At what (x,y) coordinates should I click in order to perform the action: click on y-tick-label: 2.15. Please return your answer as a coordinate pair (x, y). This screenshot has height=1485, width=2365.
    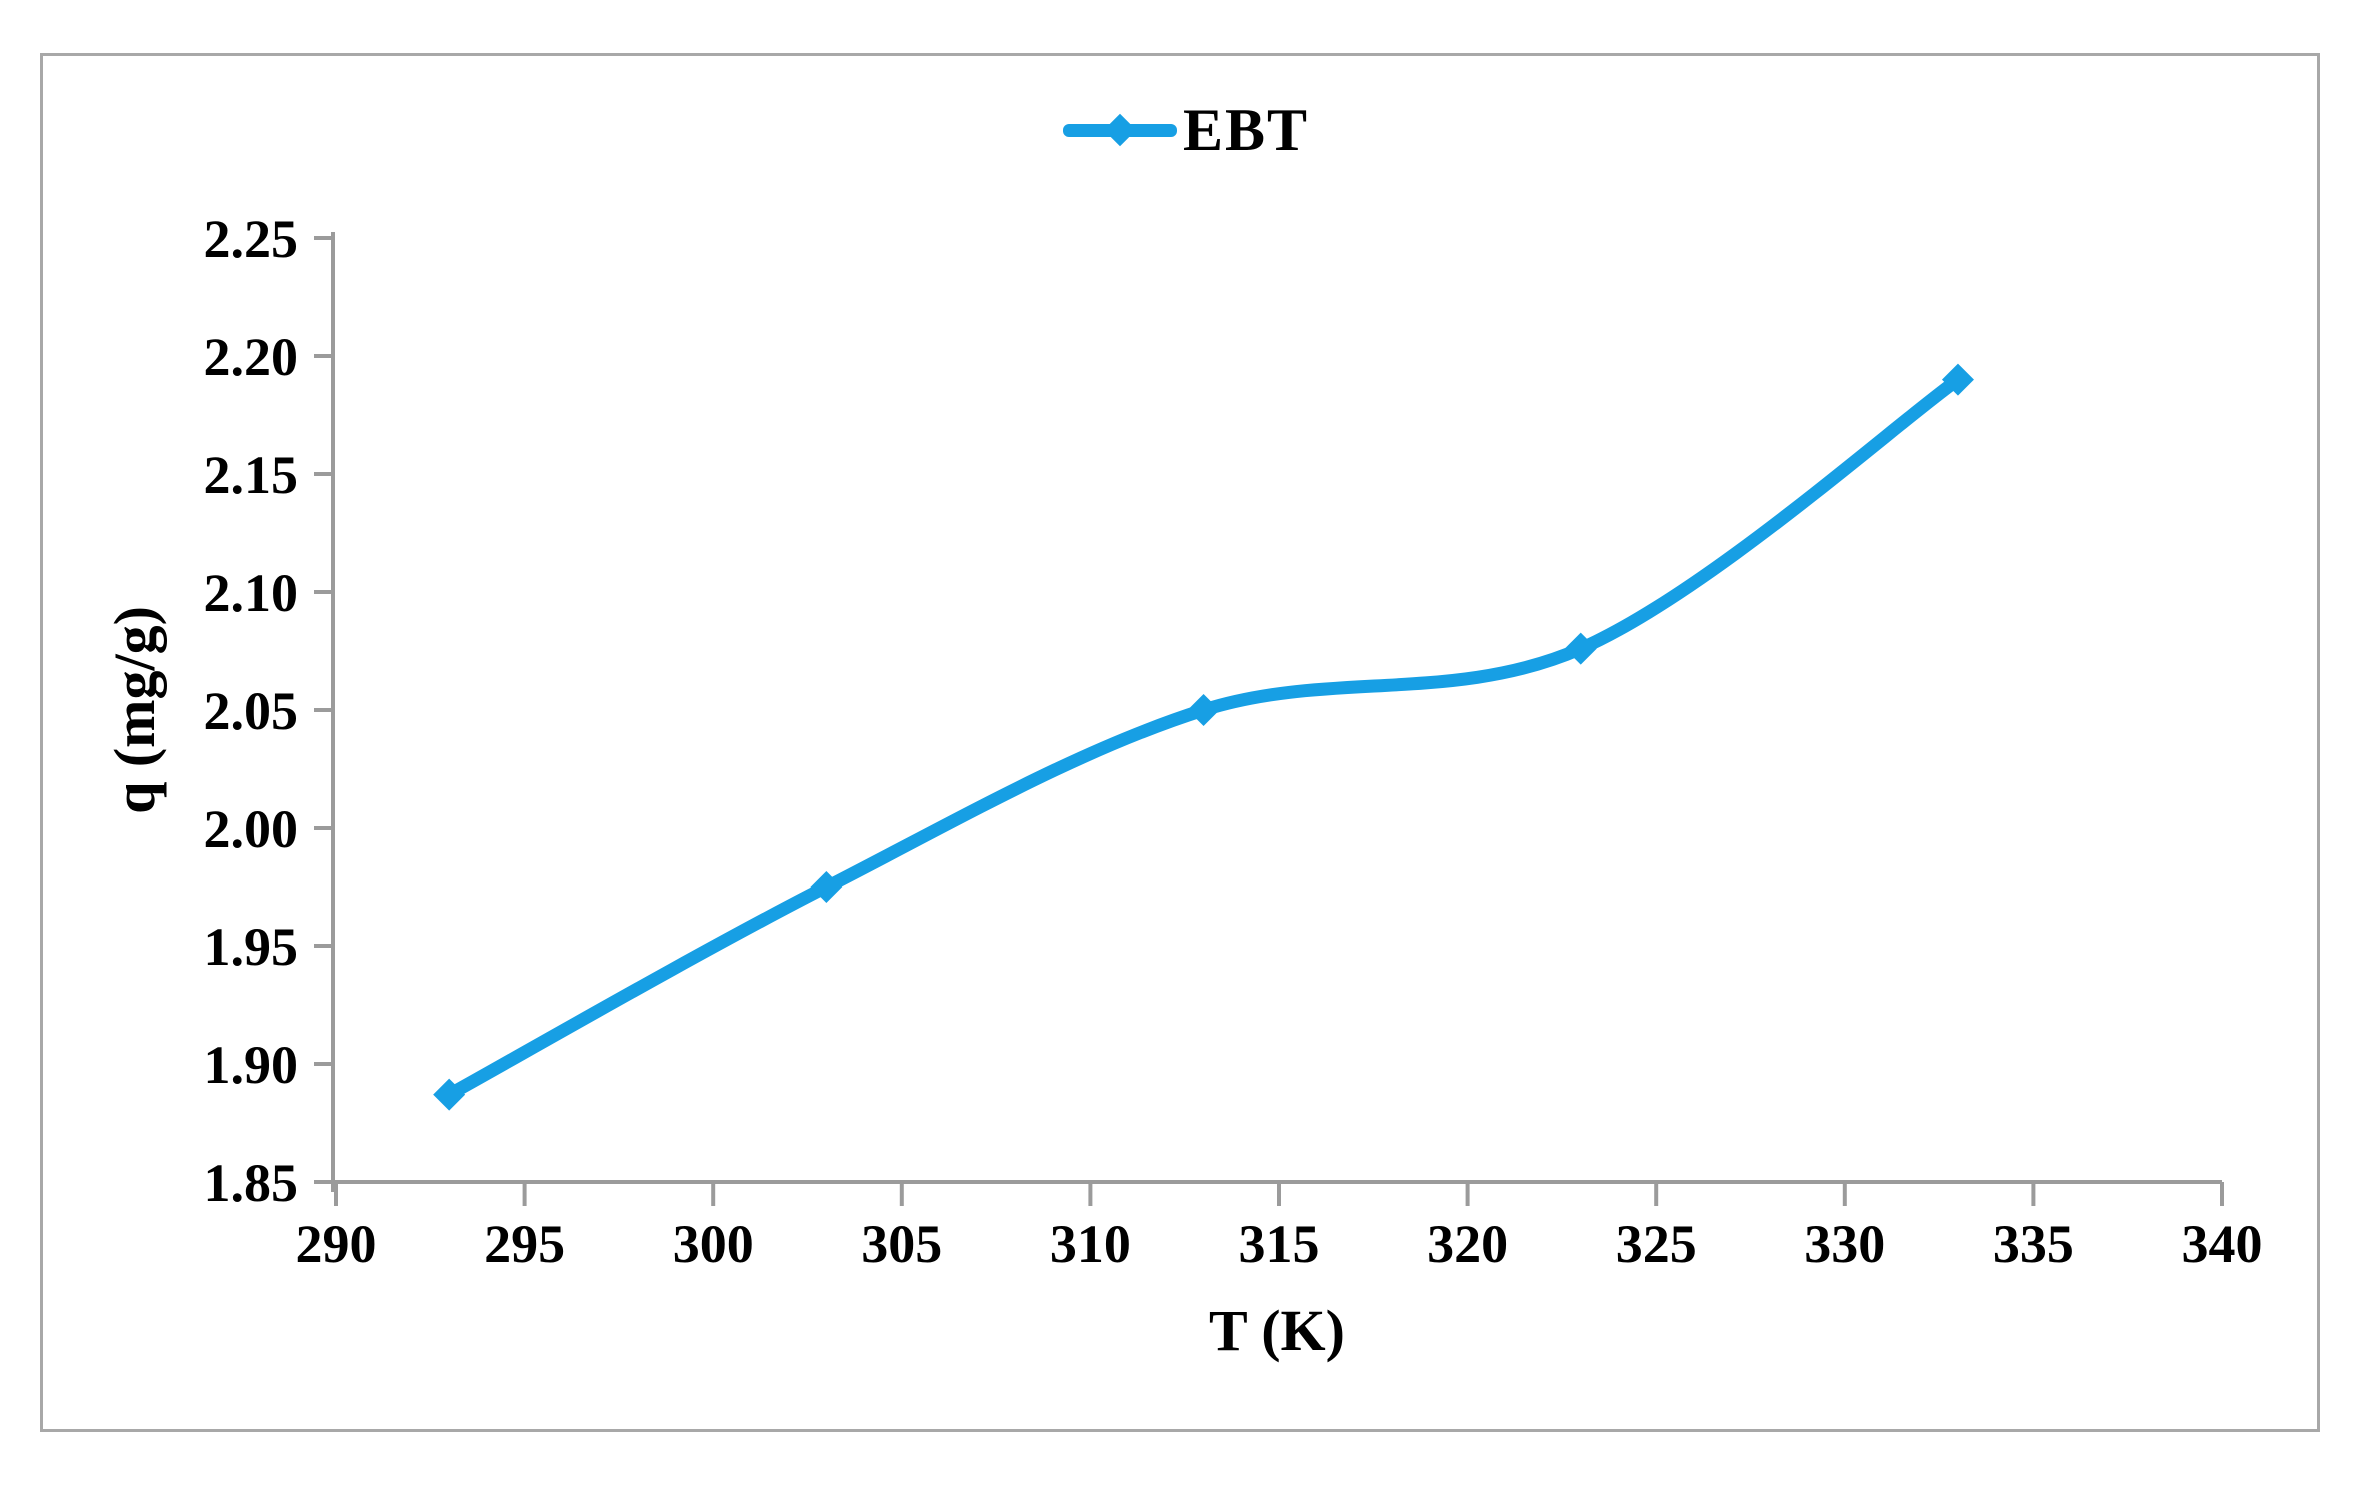
    Looking at the image, I should click on (251, 475).